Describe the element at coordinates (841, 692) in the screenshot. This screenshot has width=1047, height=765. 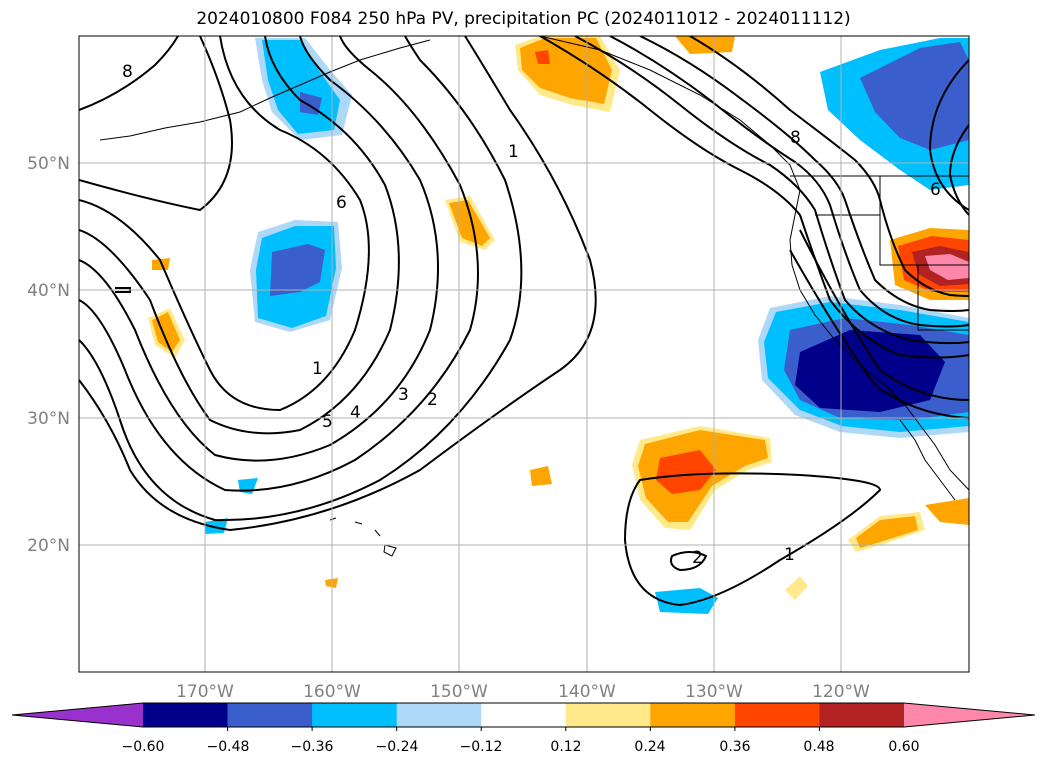
I see `lon-label: 120°W` at that location.